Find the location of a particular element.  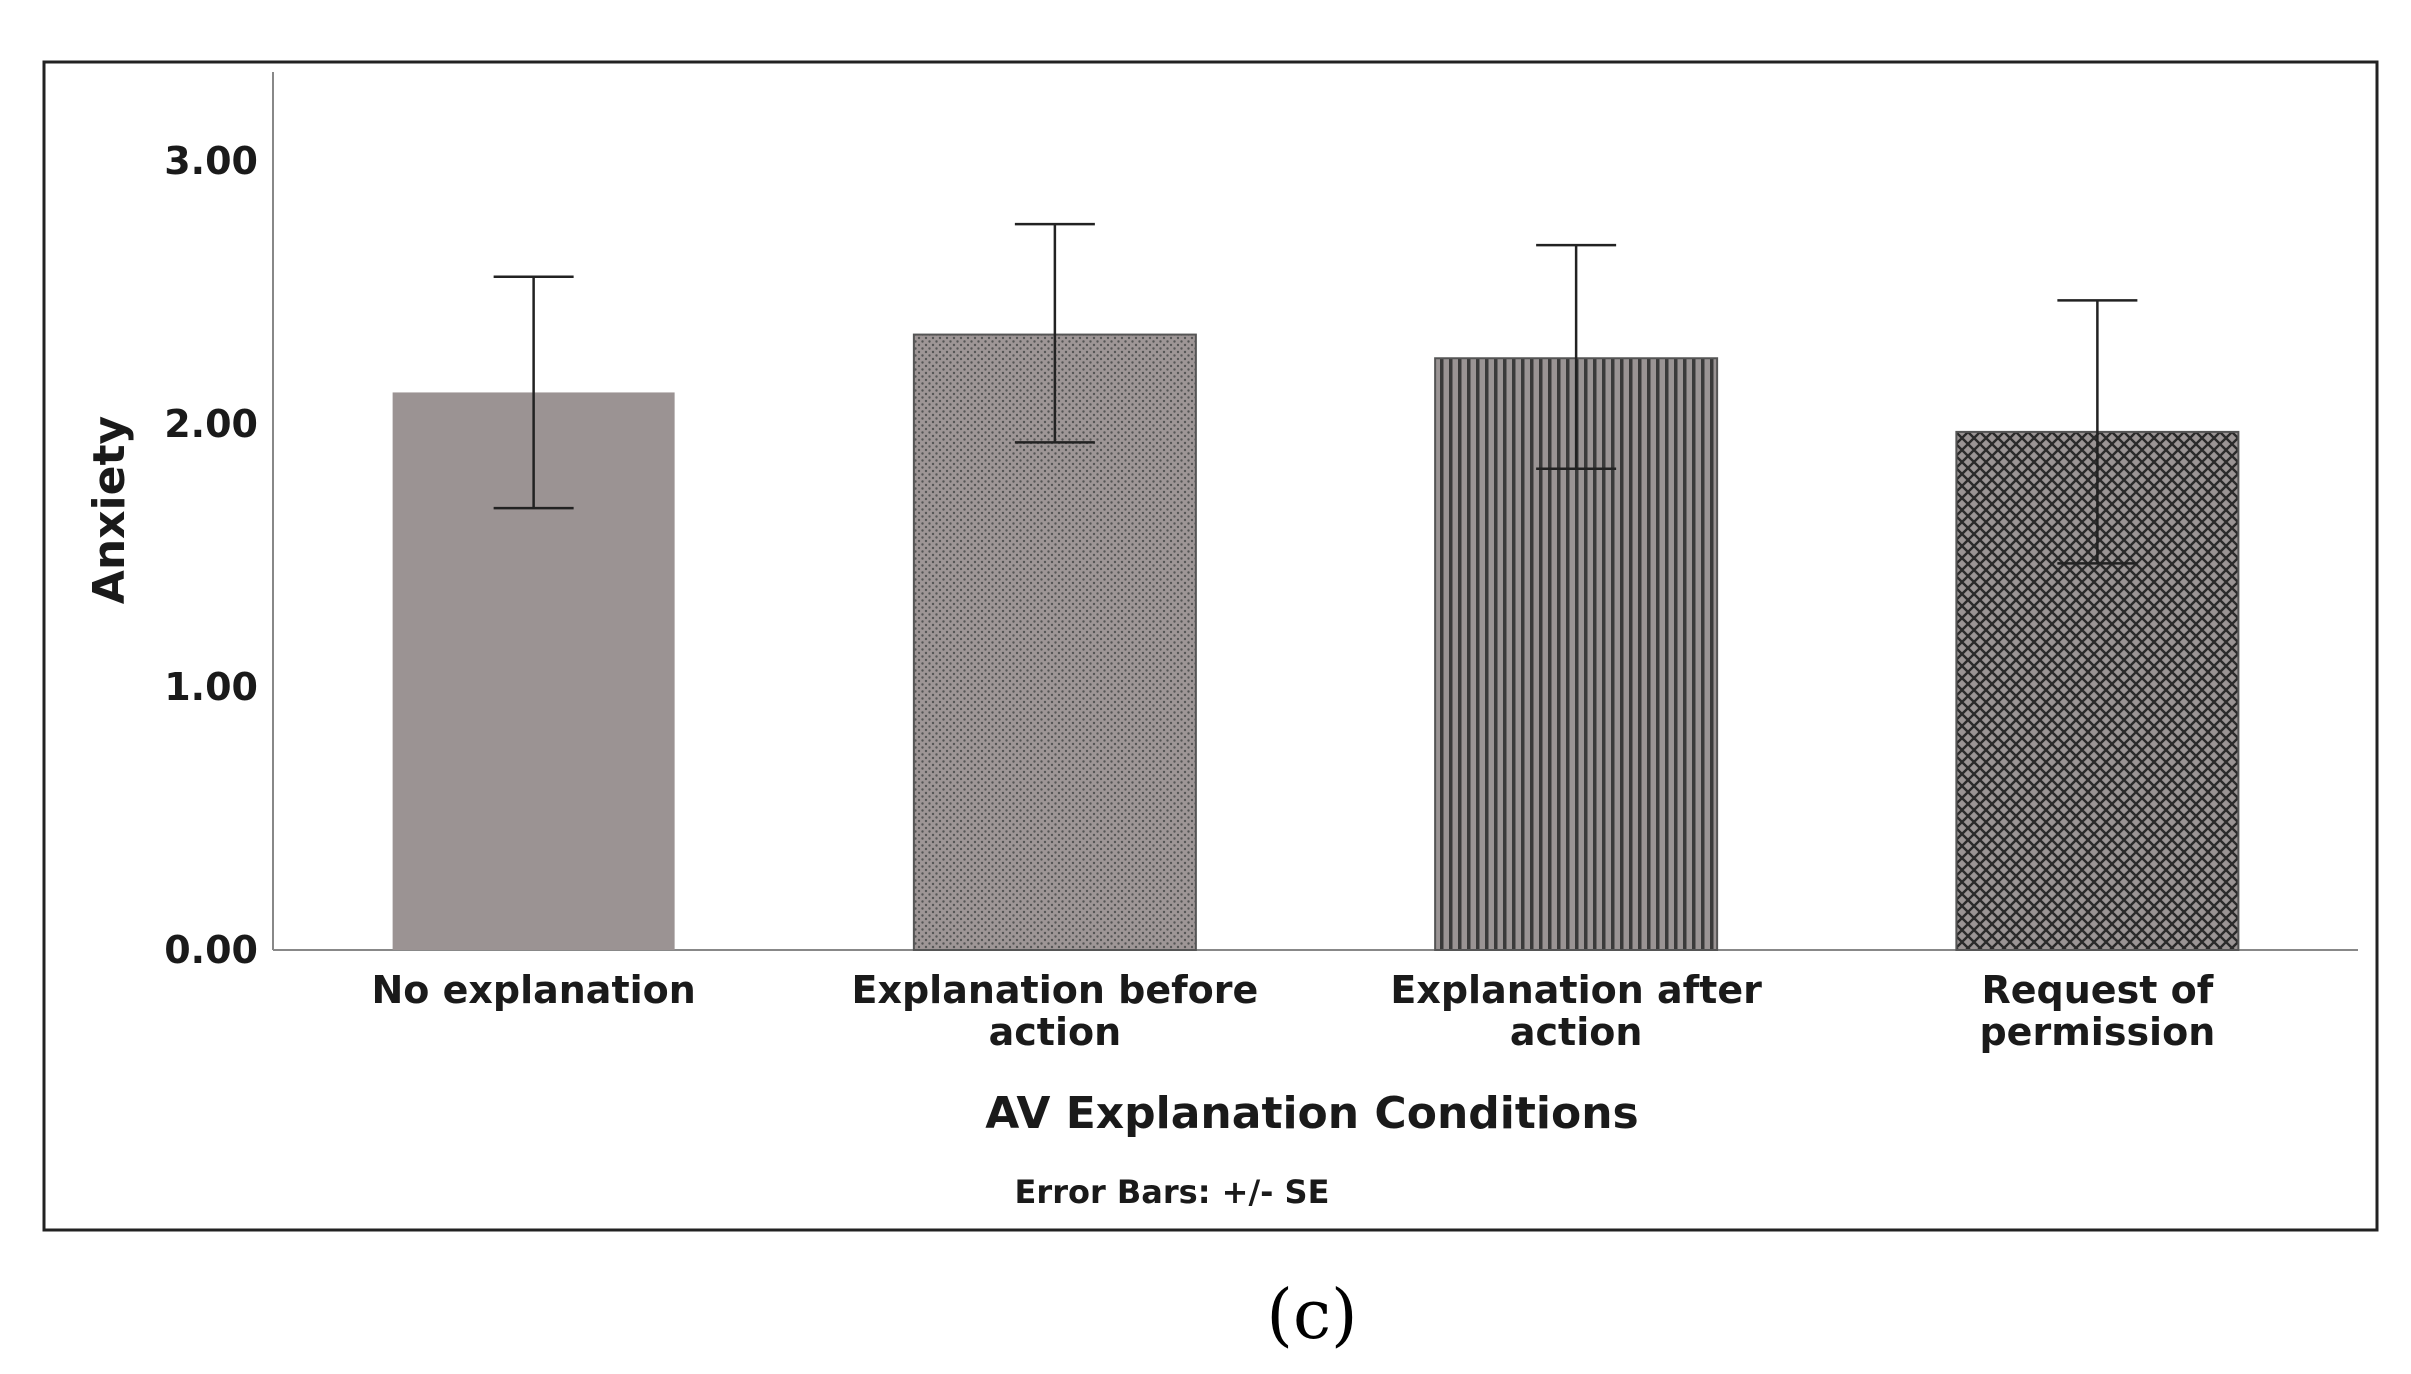

category-label: No explanation is located at coordinates (533, 990).